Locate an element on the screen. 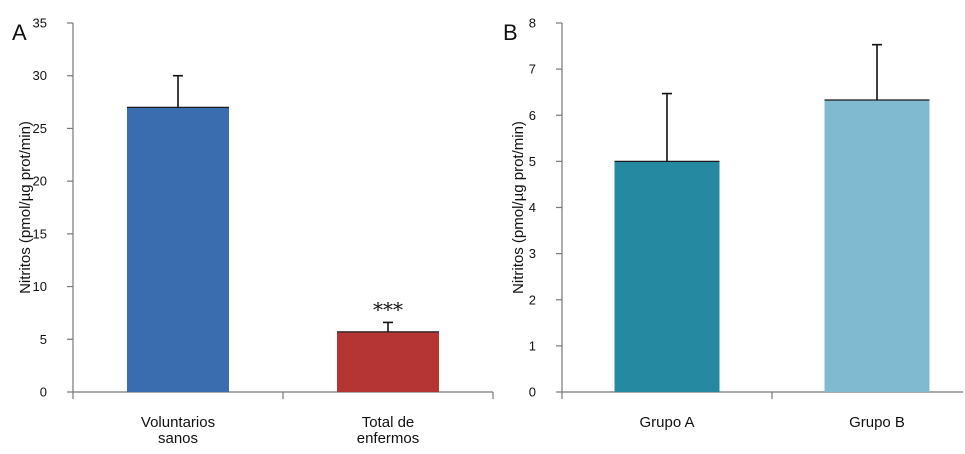  y-tick-label: 10 is located at coordinates (40, 286).